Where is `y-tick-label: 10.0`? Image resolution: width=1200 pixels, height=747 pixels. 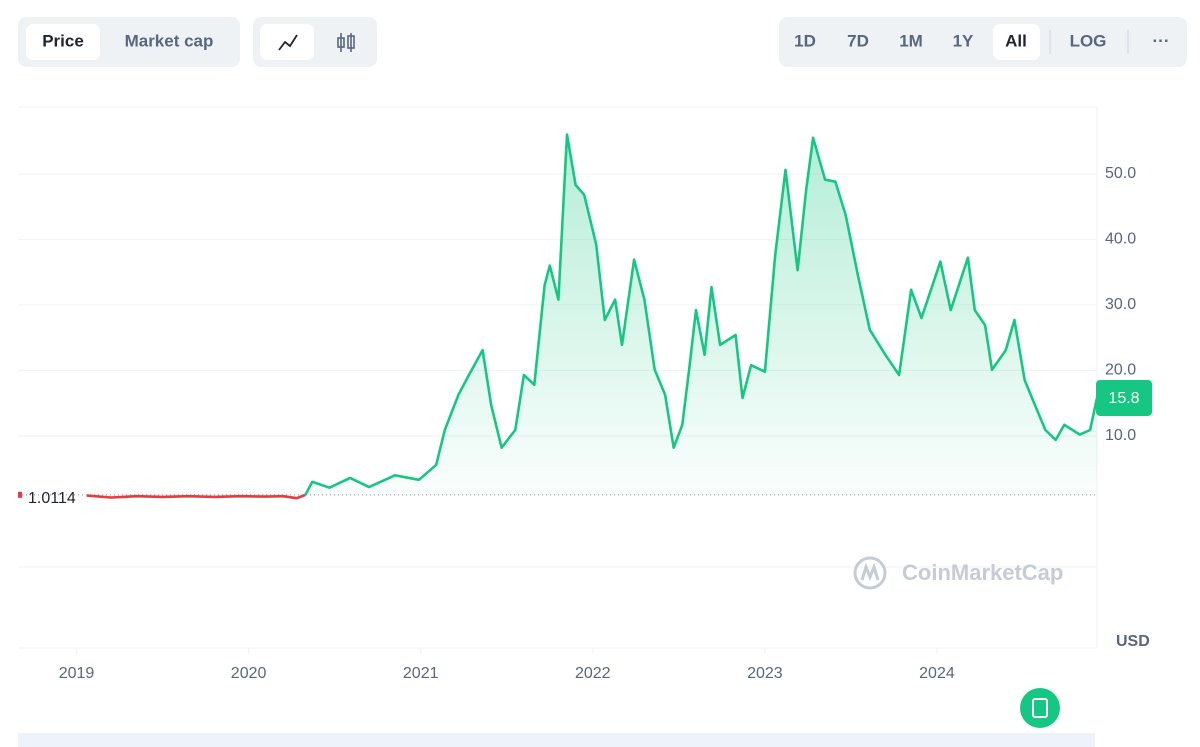
y-tick-label: 10.0 is located at coordinates (1120, 435).